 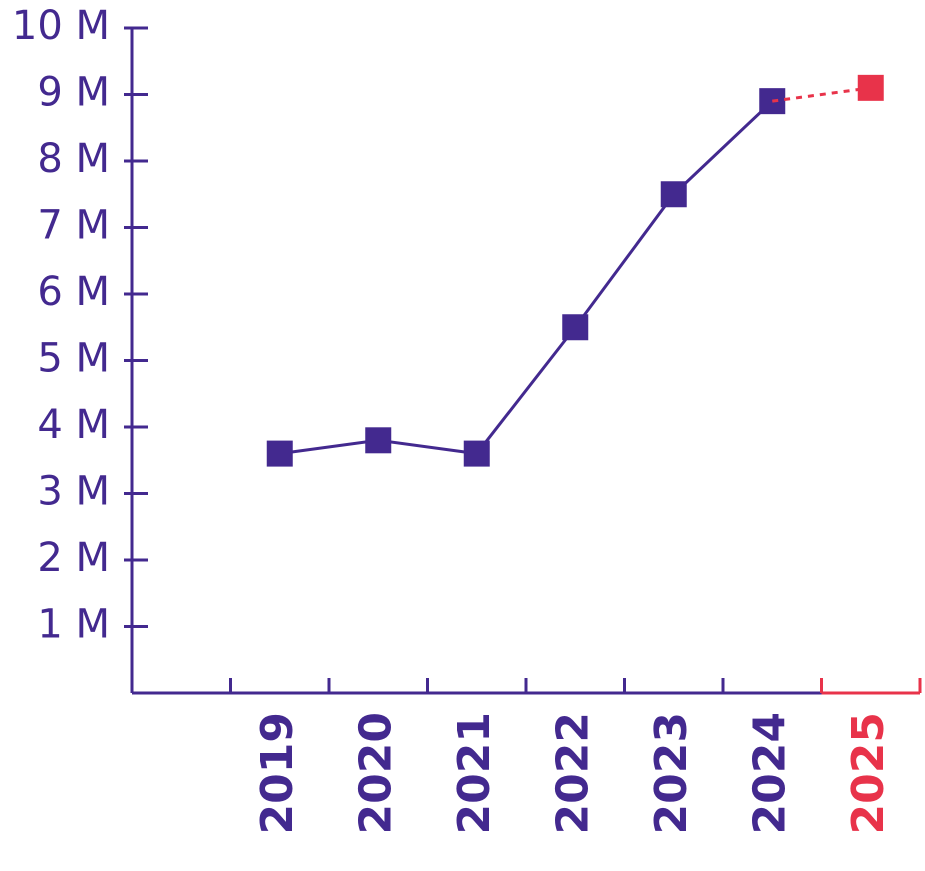 I want to click on y-tick-label: 8 M, so click(x=73, y=159).